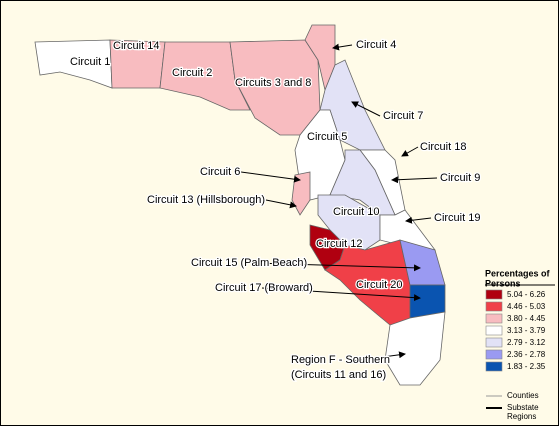 The image size is (559, 426). What do you see at coordinates (192, 73) in the screenshot?
I see `label: Circuit 2` at bounding box center [192, 73].